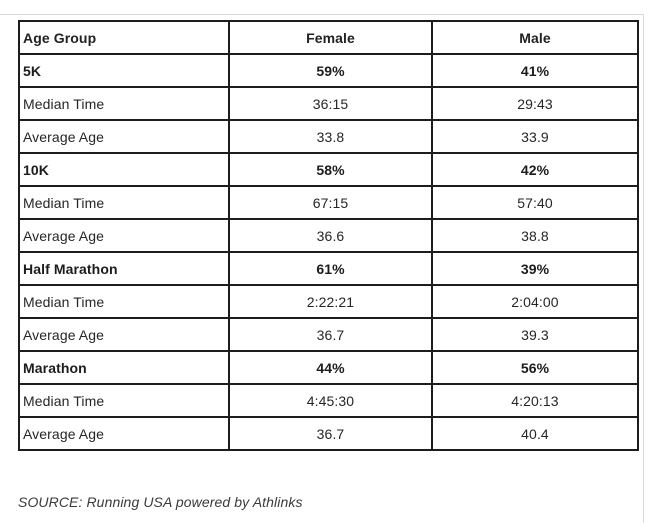  Describe the element at coordinates (124, 169) in the screenshot. I see `row-label-cell: 10K` at that location.